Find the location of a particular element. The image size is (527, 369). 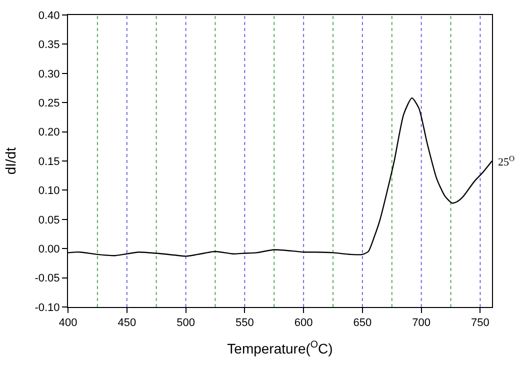

x-tick-label: 750 is located at coordinates (480, 323).